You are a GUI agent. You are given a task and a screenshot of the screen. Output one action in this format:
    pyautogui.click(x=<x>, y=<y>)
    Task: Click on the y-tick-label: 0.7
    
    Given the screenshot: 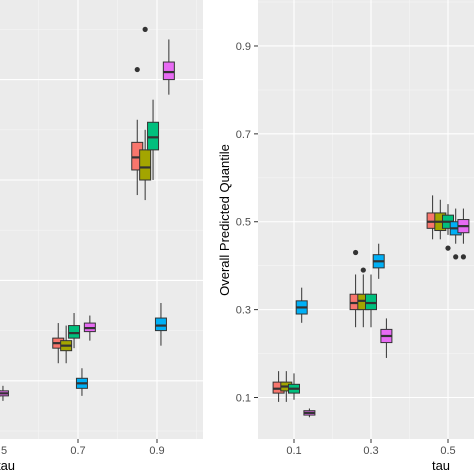 What is the action you would take?
    pyautogui.click(x=243, y=135)
    